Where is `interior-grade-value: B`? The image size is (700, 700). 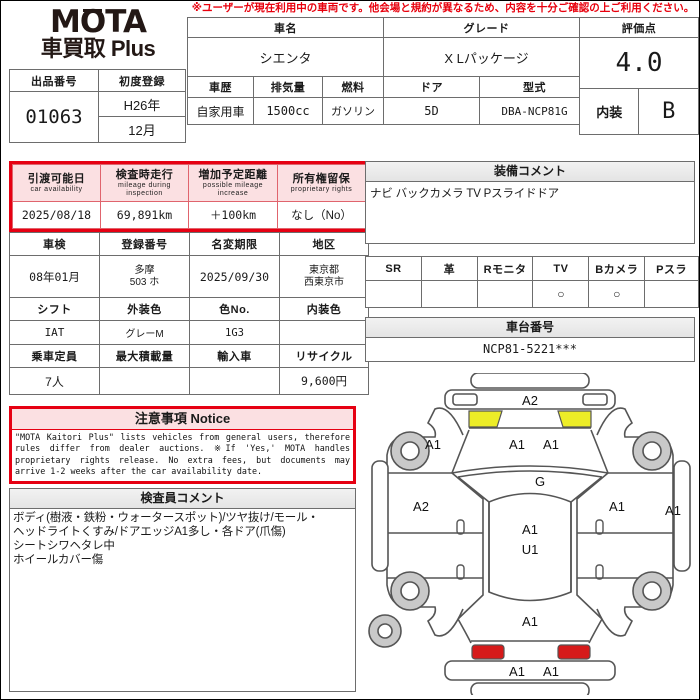
interior-grade-value: B is located at coordinates (668, 111).